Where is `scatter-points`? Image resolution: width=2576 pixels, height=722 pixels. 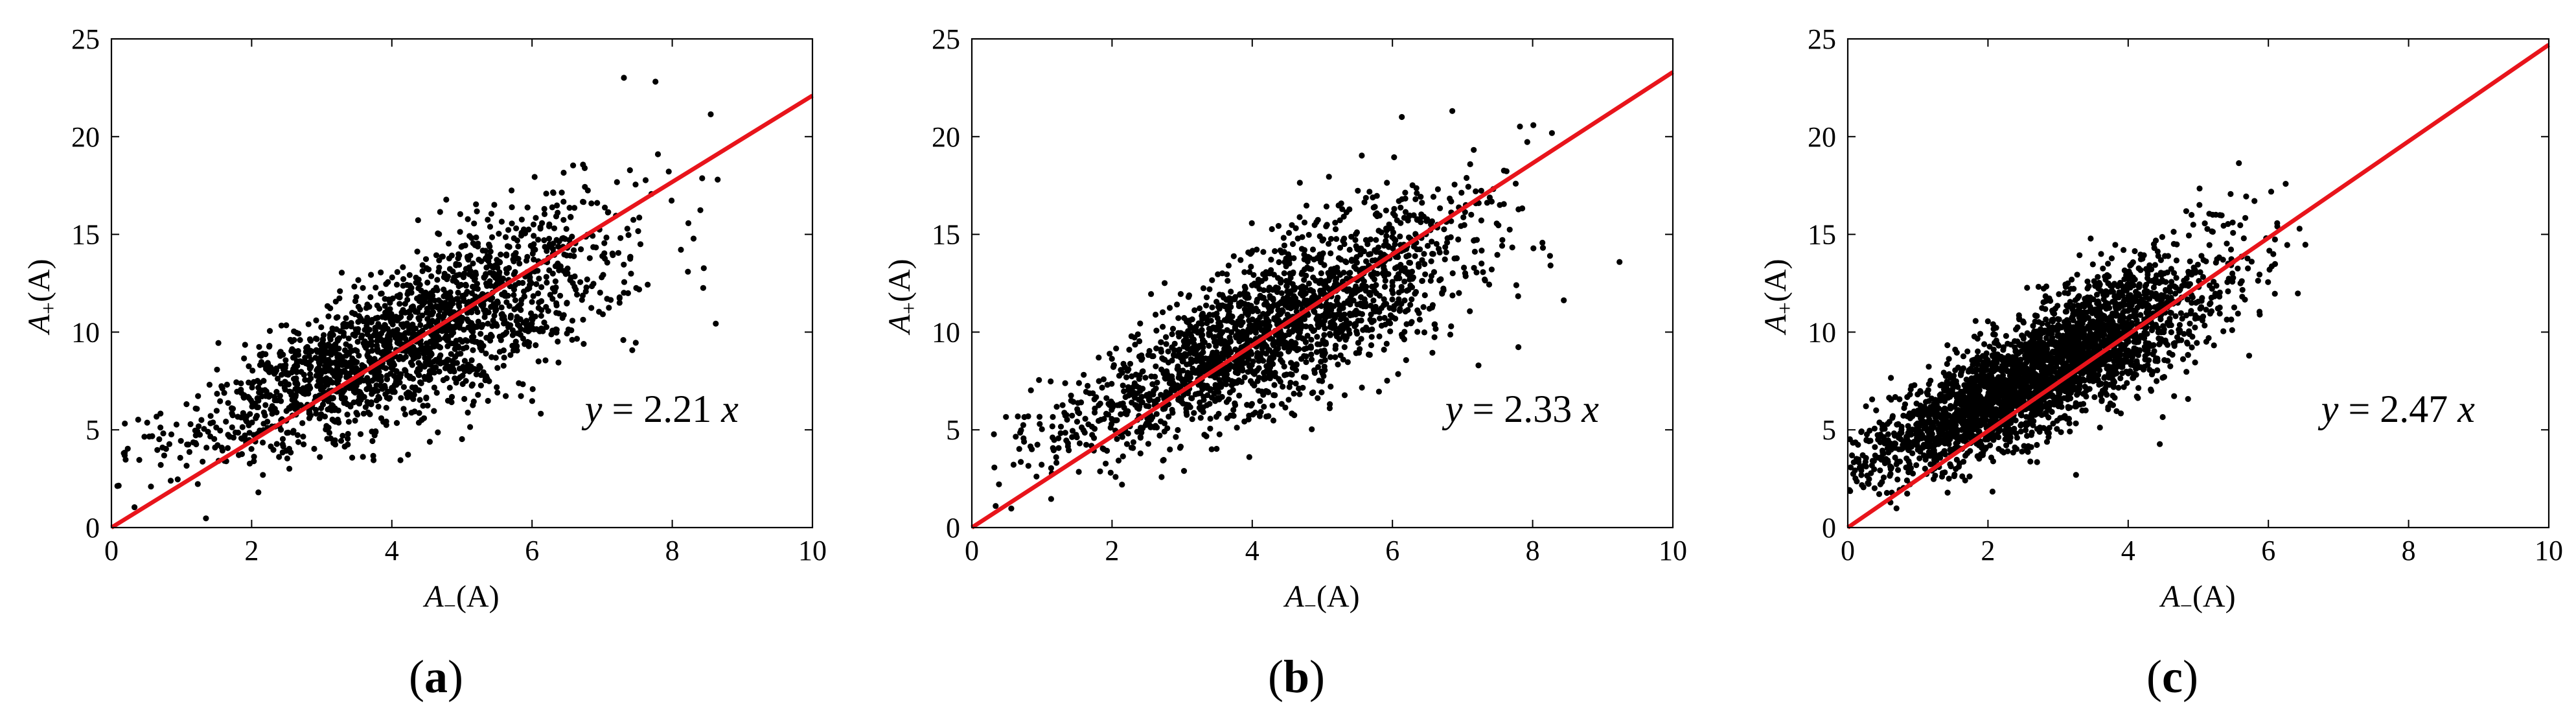
scatter-points is located at coordinates (2077, 335).